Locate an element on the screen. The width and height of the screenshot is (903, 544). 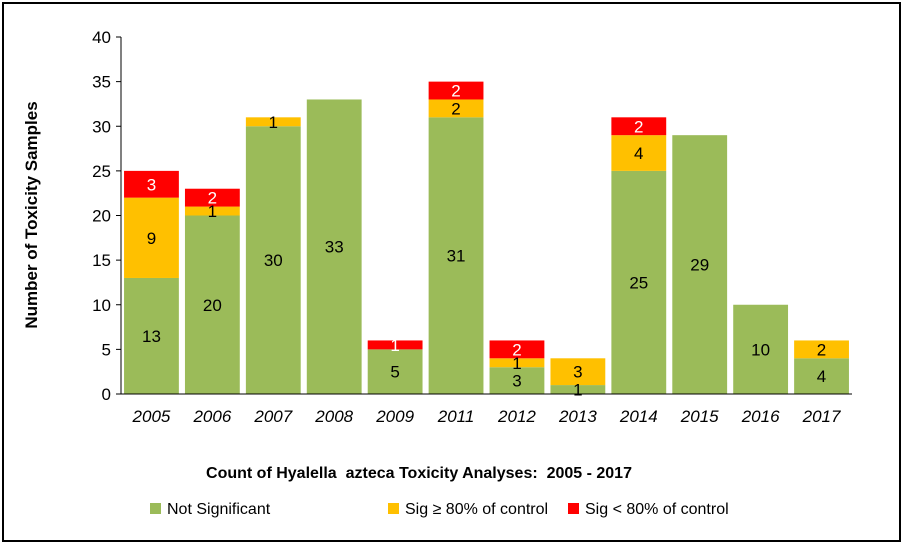
data-label-2016-s0: 10 is located at coordinates (760, 349).